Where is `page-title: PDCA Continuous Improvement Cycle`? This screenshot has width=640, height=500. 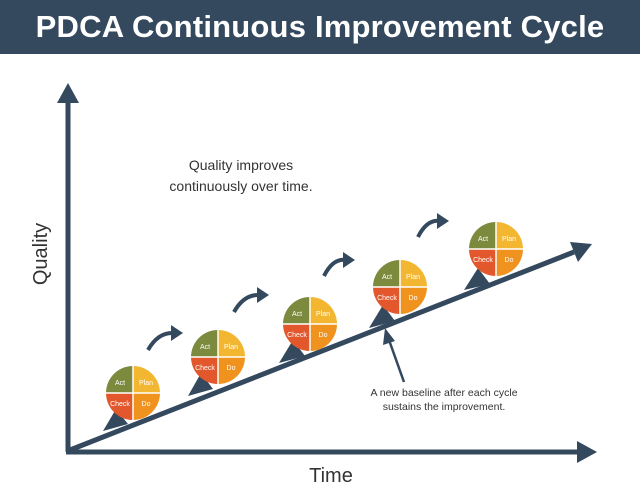
page-title: PDCA Continuous Improvement Cycle is located at coordinates (320, 26).